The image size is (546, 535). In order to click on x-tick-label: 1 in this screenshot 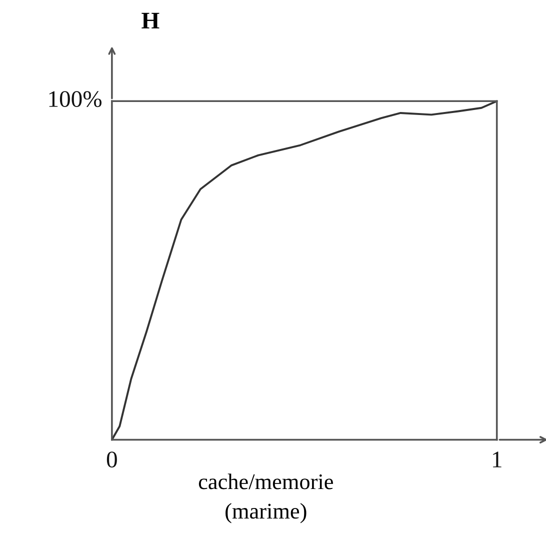, I will do `click(497, 460)`.